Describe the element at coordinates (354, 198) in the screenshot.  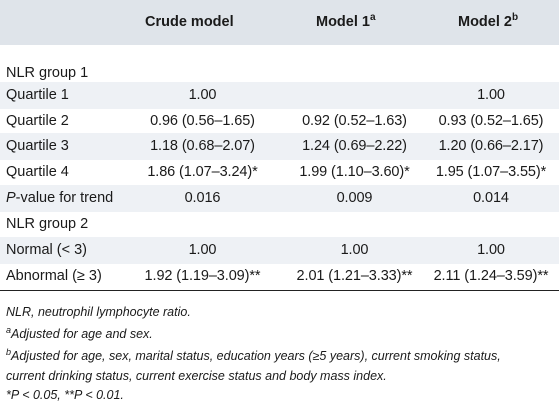
I see `model1-value: 0.009` at that location.